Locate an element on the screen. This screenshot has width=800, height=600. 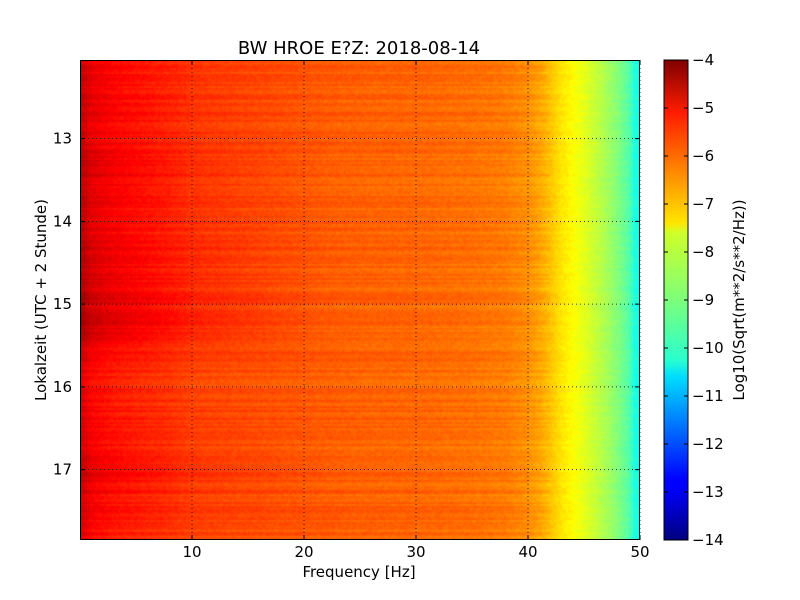
y-tick-label: 13 is located at coordinates (62, 139).